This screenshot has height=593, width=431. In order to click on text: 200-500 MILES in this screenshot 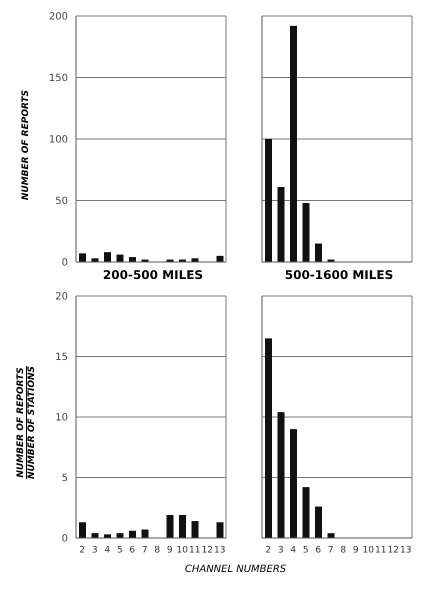, I will do `click(153, 275)`.